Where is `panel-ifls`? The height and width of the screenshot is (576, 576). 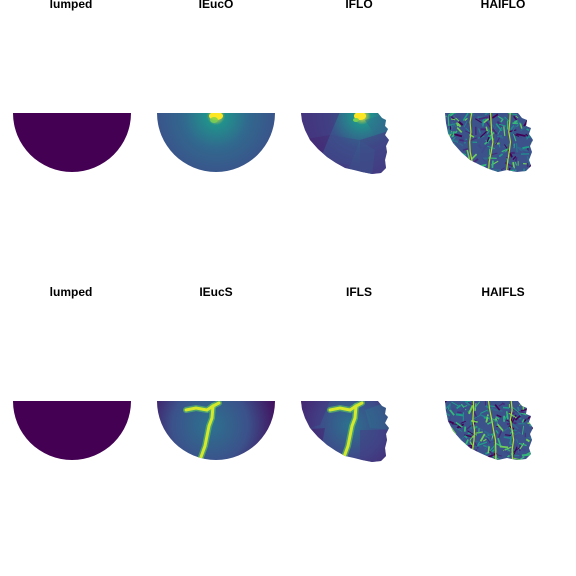
panel-ifls is located at coordinates (345, 431).